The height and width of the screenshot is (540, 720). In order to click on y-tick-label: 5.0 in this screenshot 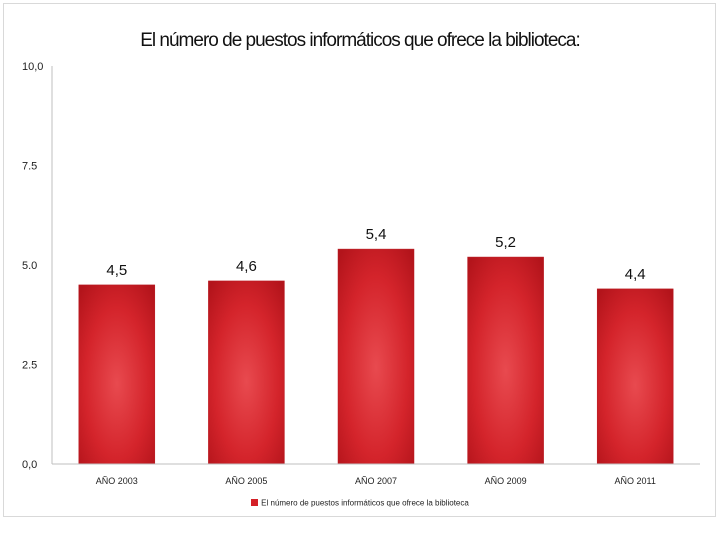, I will do `click(29, 266)`.